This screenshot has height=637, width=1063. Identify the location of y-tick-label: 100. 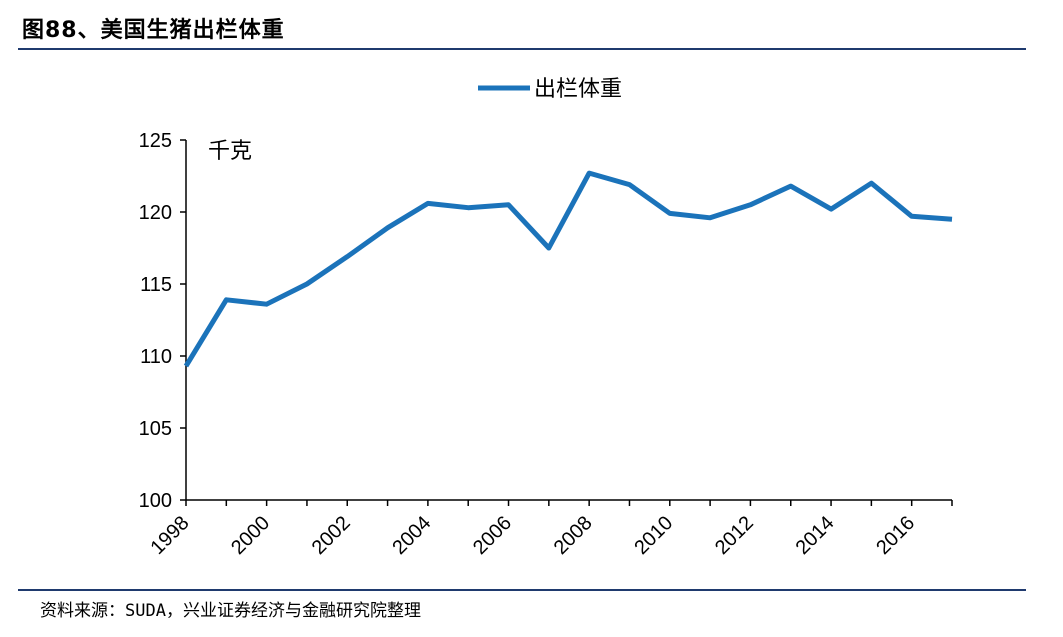
(155, 501).